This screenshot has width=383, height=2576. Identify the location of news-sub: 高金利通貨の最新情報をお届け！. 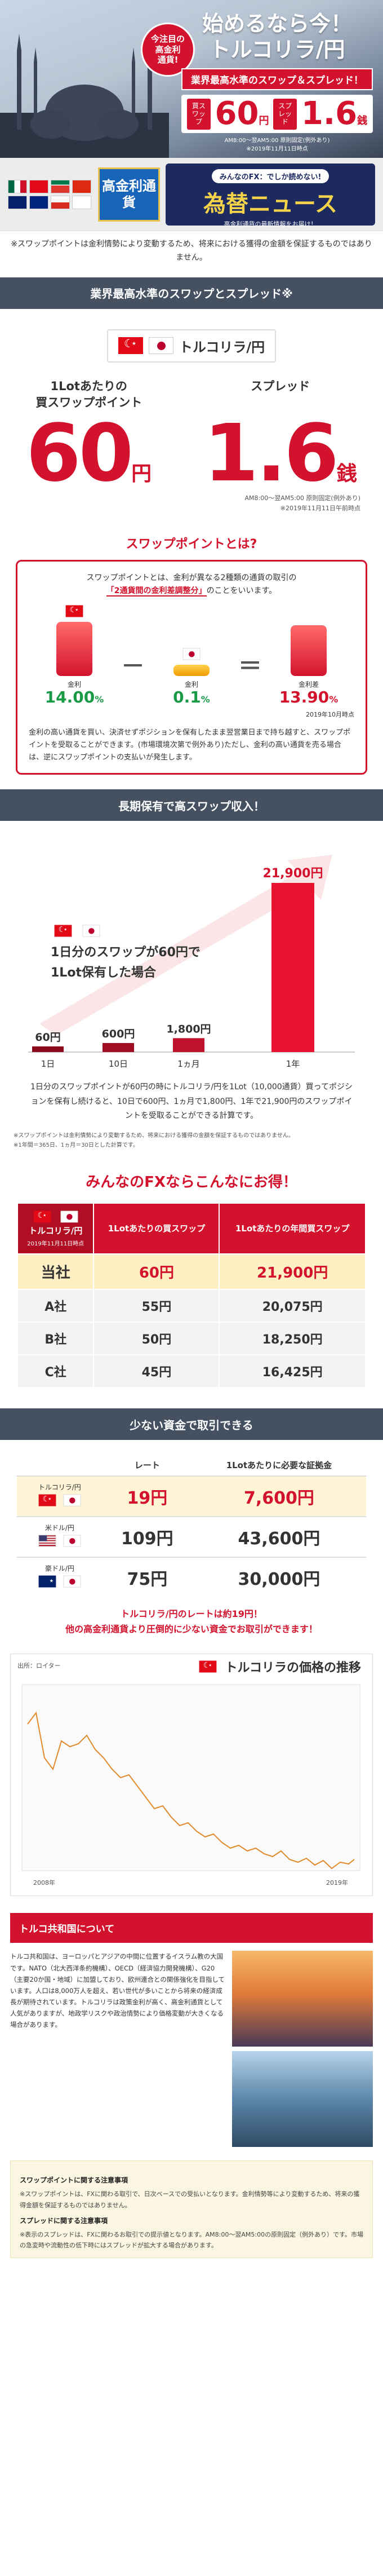
(270, 224).